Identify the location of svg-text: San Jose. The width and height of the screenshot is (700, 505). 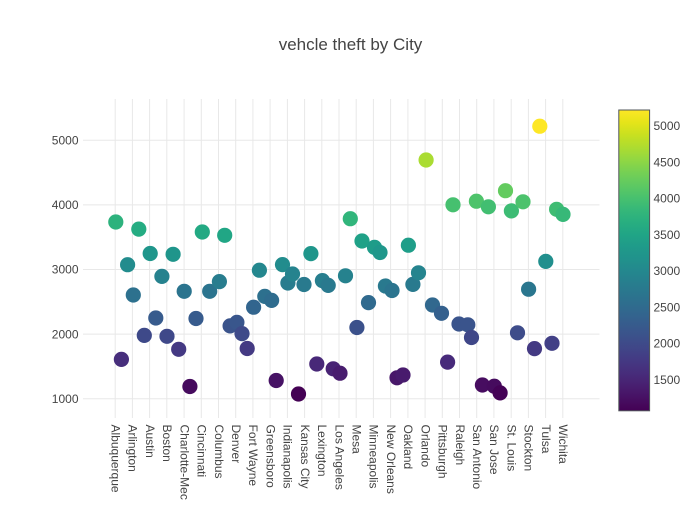
(494, 450).